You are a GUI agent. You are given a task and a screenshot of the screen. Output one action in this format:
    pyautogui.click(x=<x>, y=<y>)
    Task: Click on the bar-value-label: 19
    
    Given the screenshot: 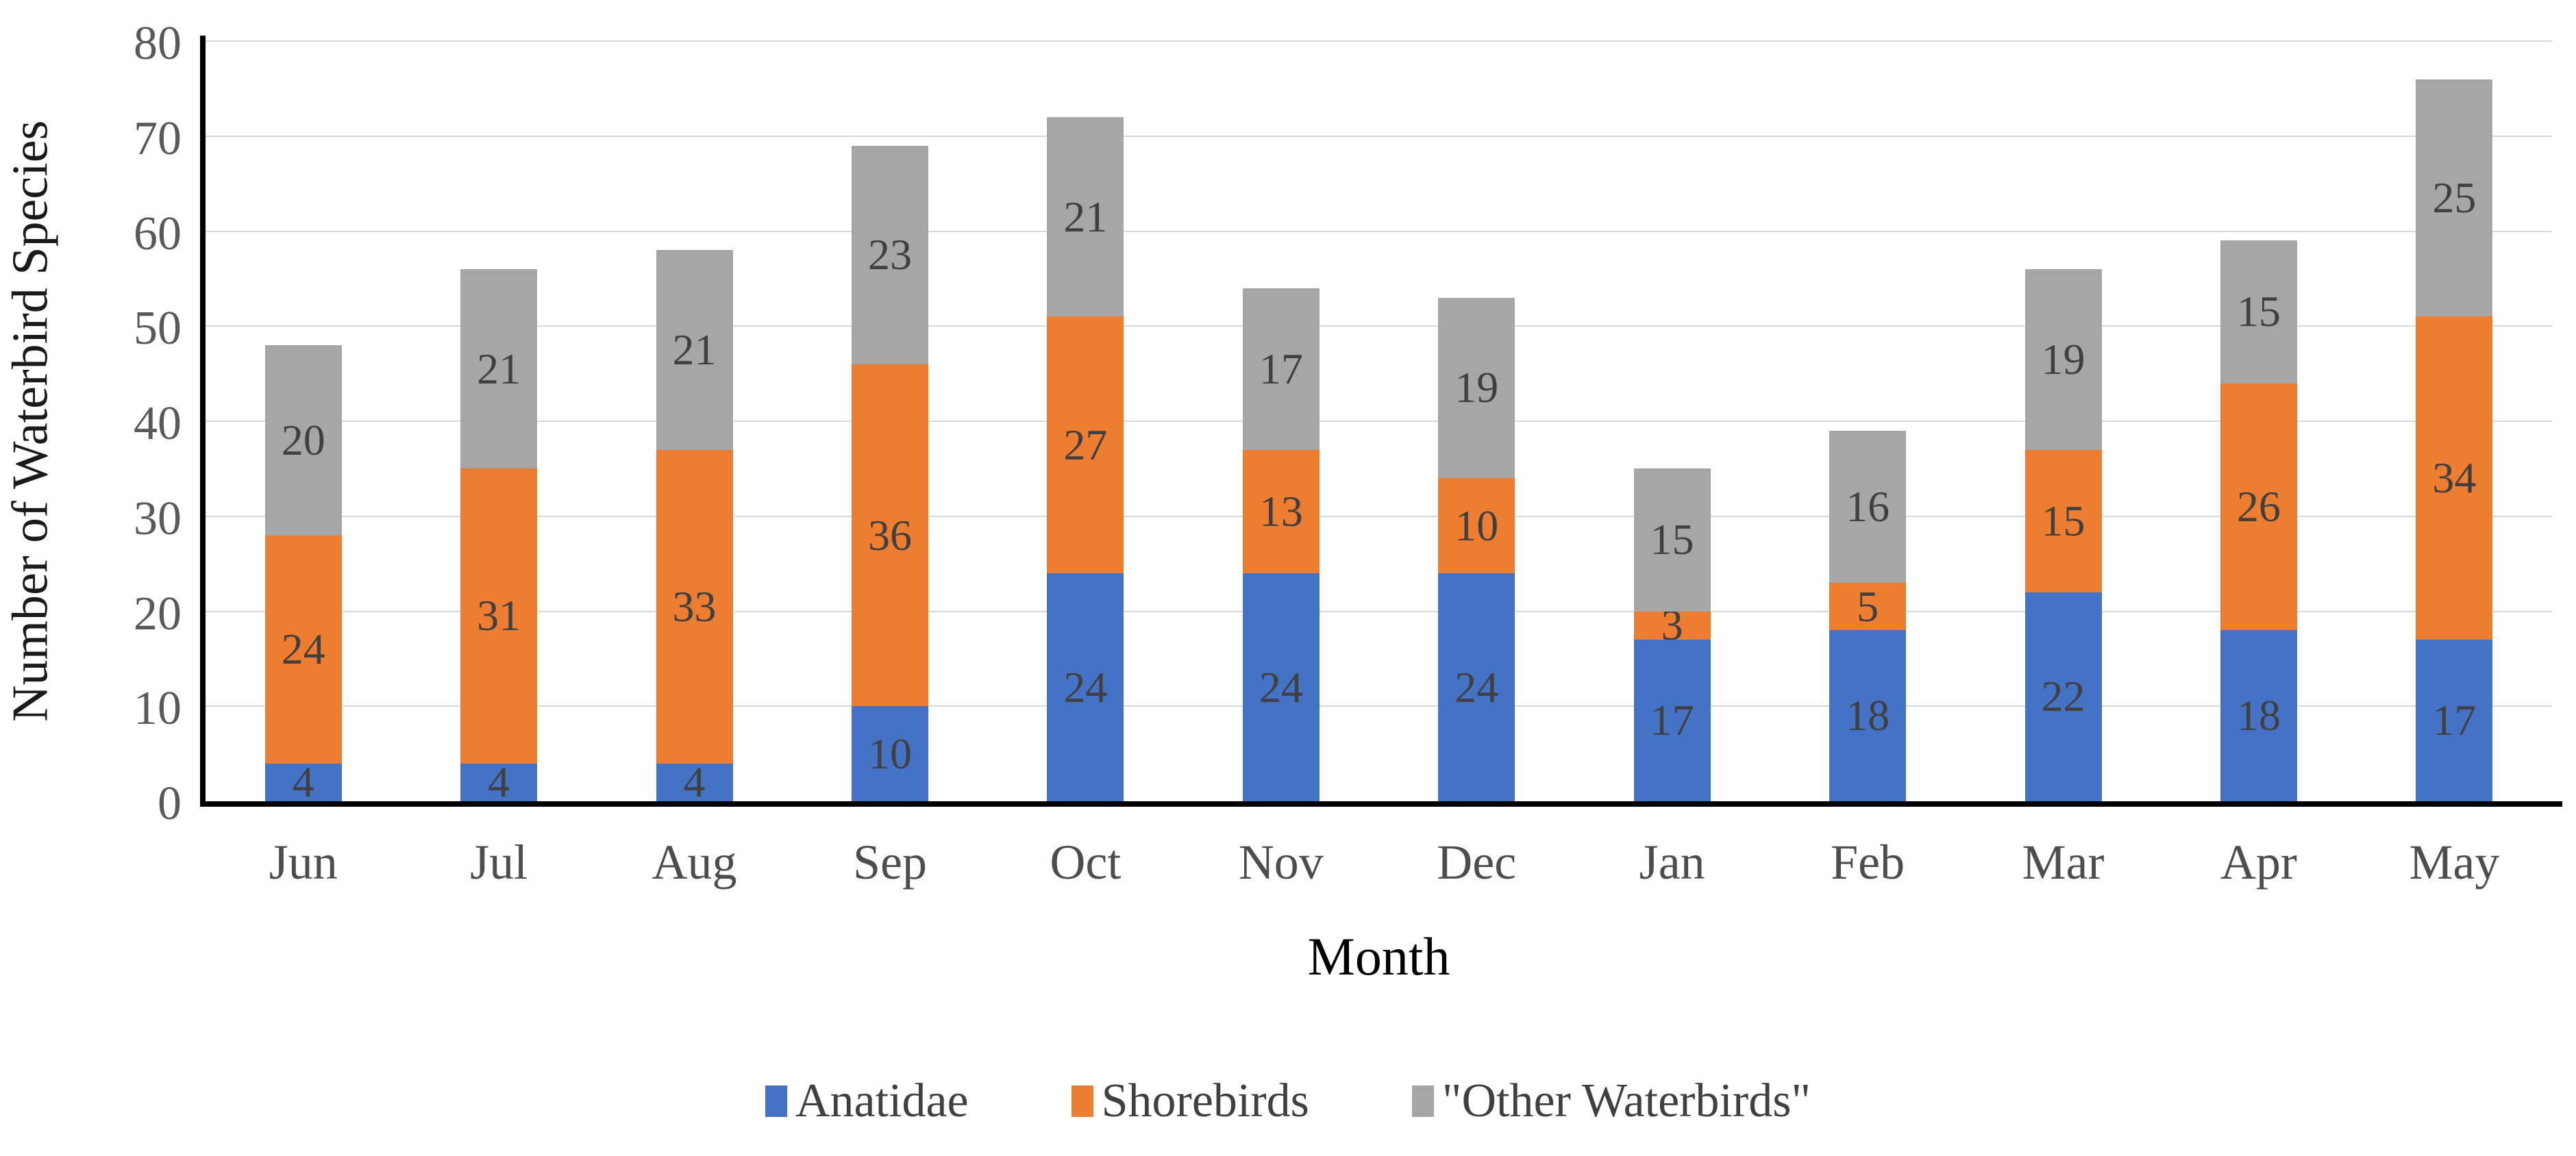 What is the action you would take?
    pyautogui.click(x=2063, y=359)
    